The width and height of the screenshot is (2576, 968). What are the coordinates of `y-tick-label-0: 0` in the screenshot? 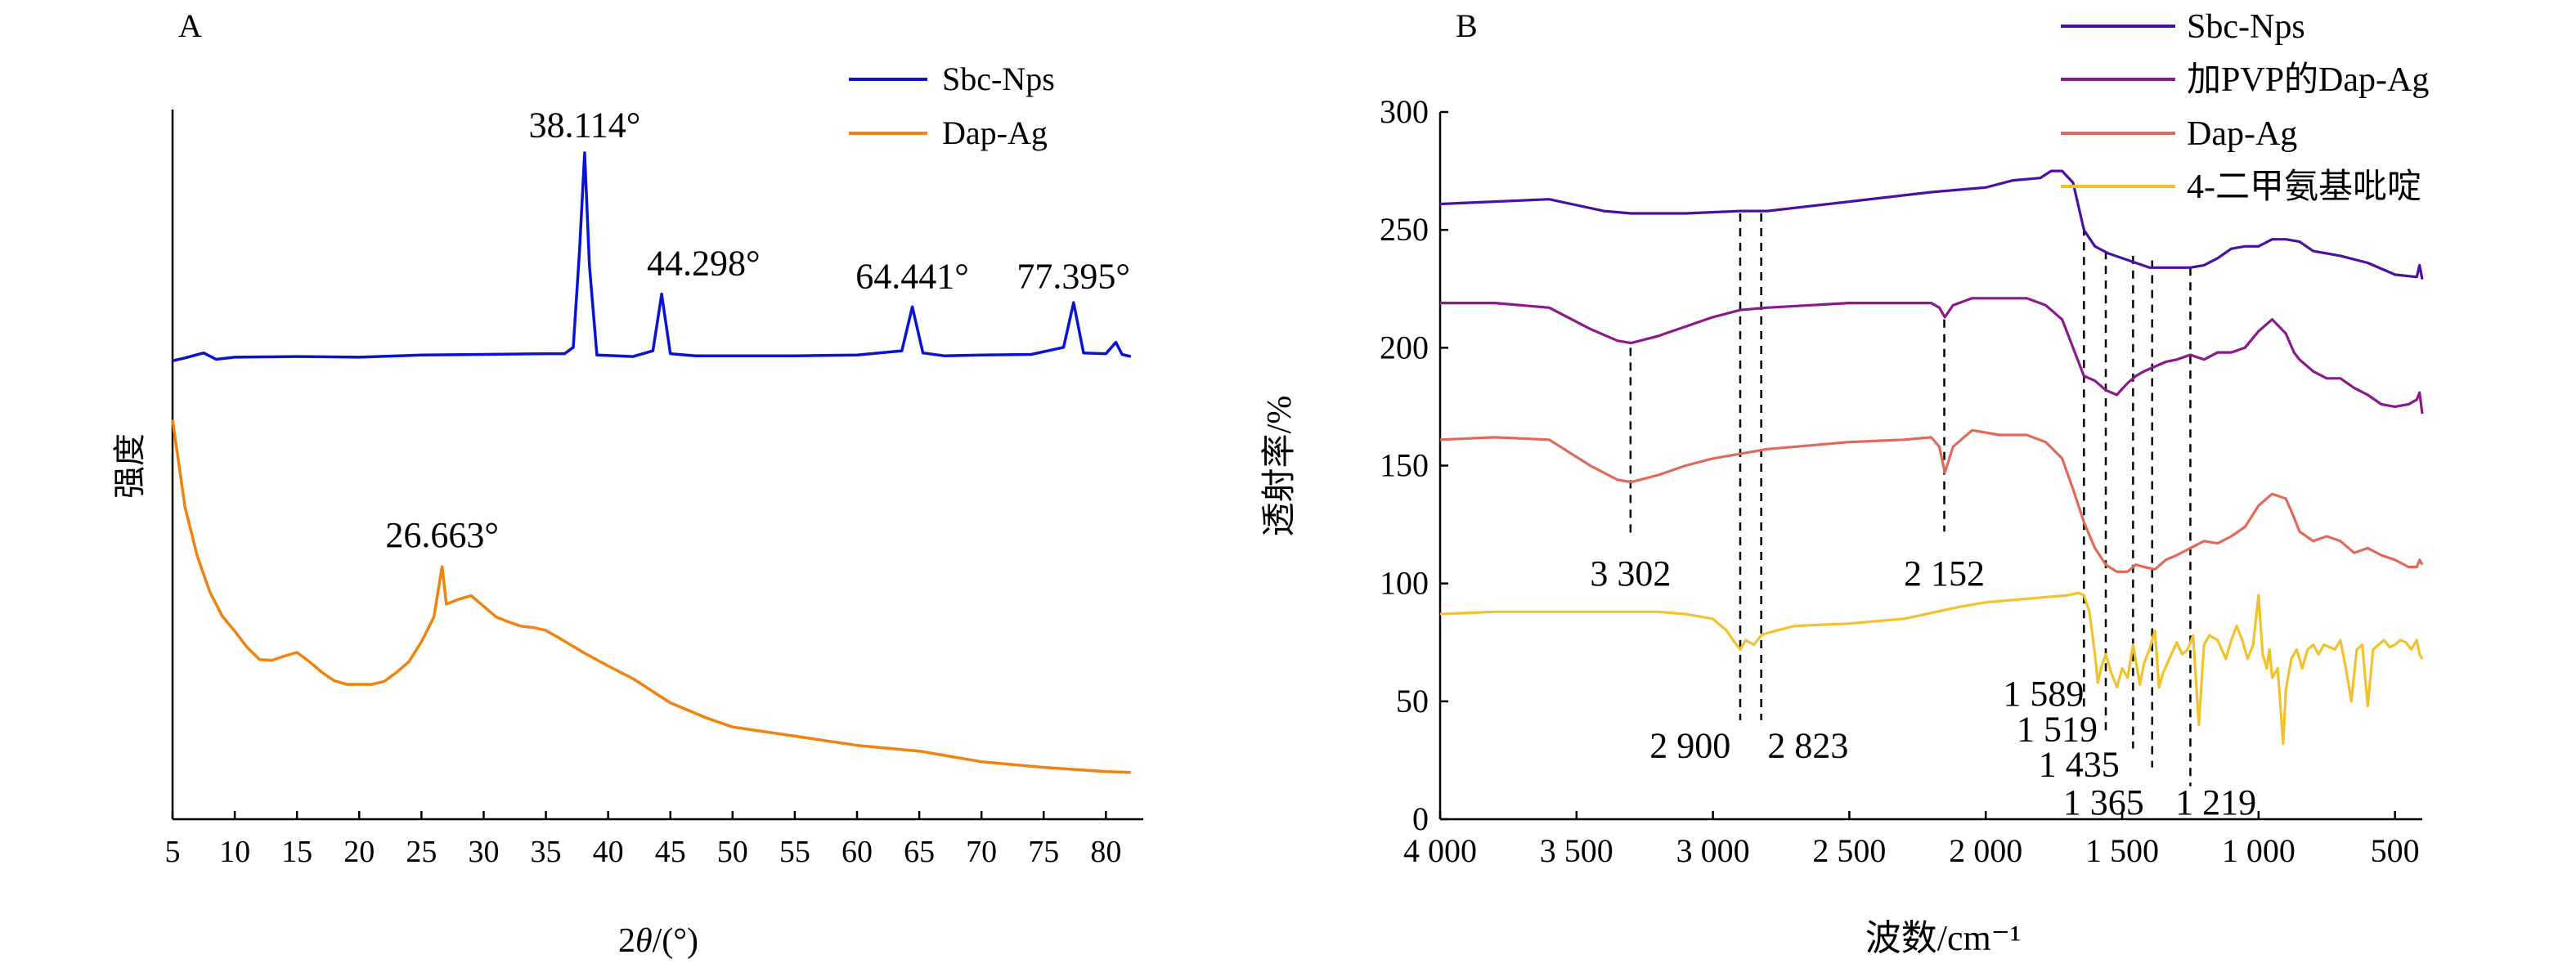 It's located at (1420, 818).